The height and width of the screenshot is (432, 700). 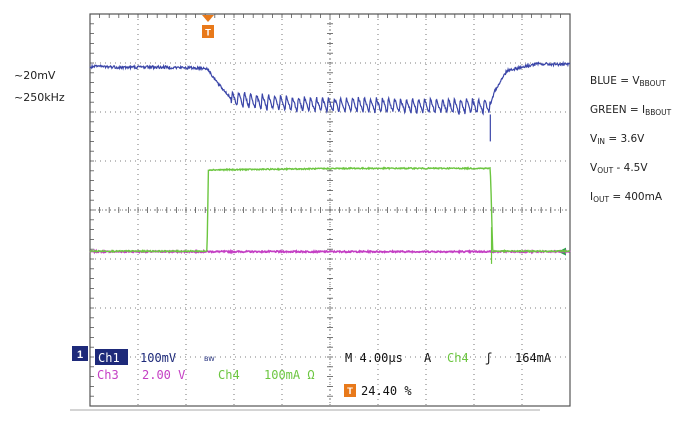 I want to click on legend-green: GREEN = IBBOUT, so click(x=631, y=110).